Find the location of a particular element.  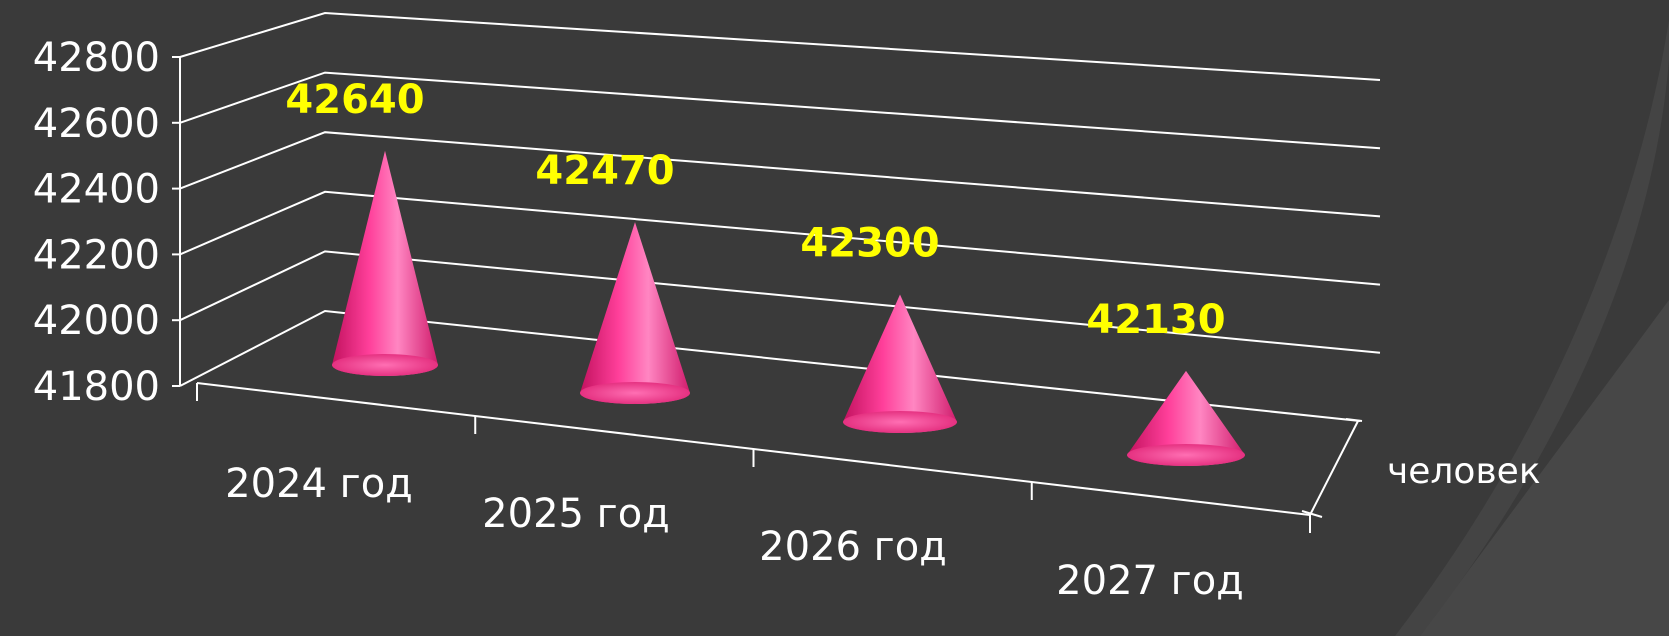

y-tick-label: 42600 is located at coordinates (96, 124).